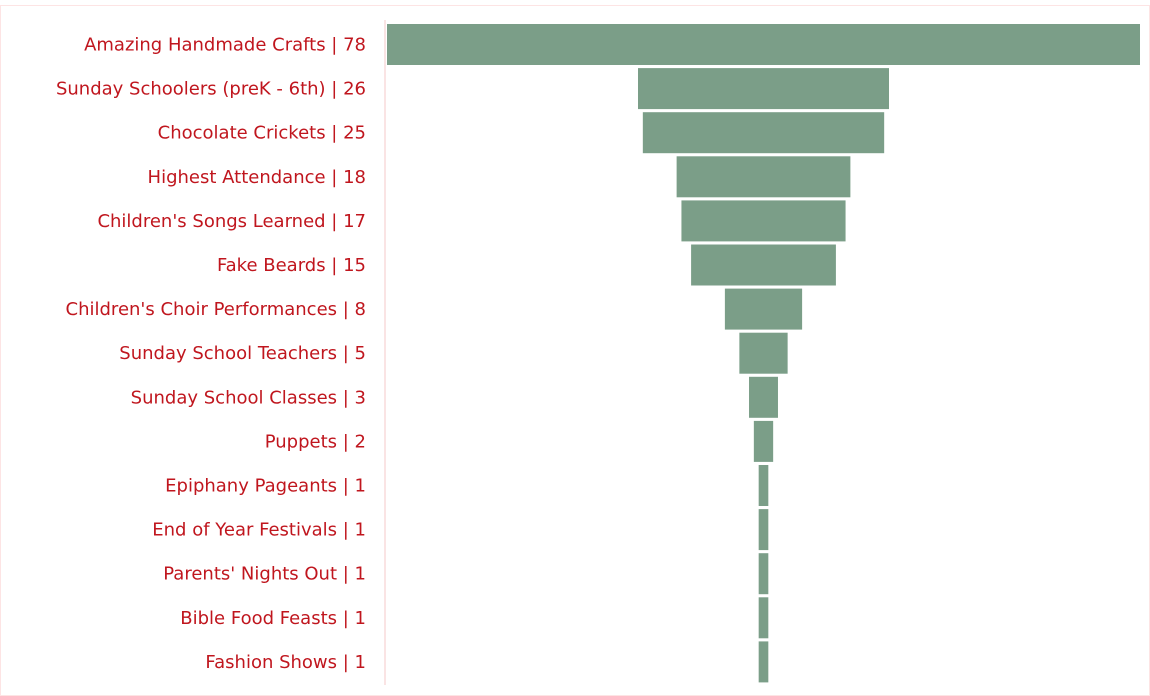 This screenshot has width=1150, height=696. Describe the element at coordinates (259, 530) in the screenshot. I see `category-label: End of Year Festivals | 1` at that location.